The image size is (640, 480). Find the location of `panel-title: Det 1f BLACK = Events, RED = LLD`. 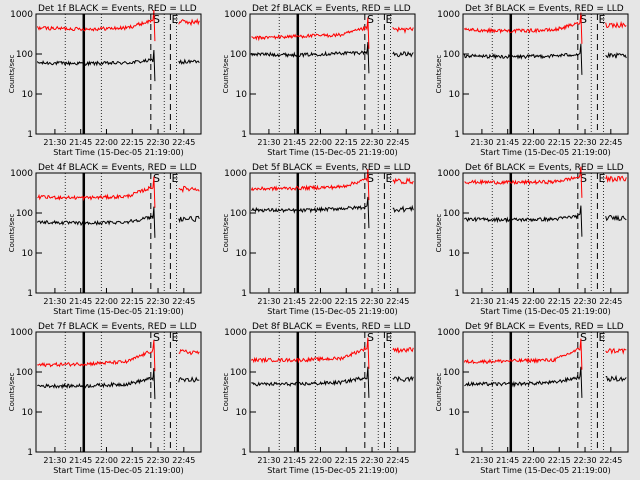

panel-title: Det 1f BLACK = Events, RED = LLD is located at coordinates (117, 9).